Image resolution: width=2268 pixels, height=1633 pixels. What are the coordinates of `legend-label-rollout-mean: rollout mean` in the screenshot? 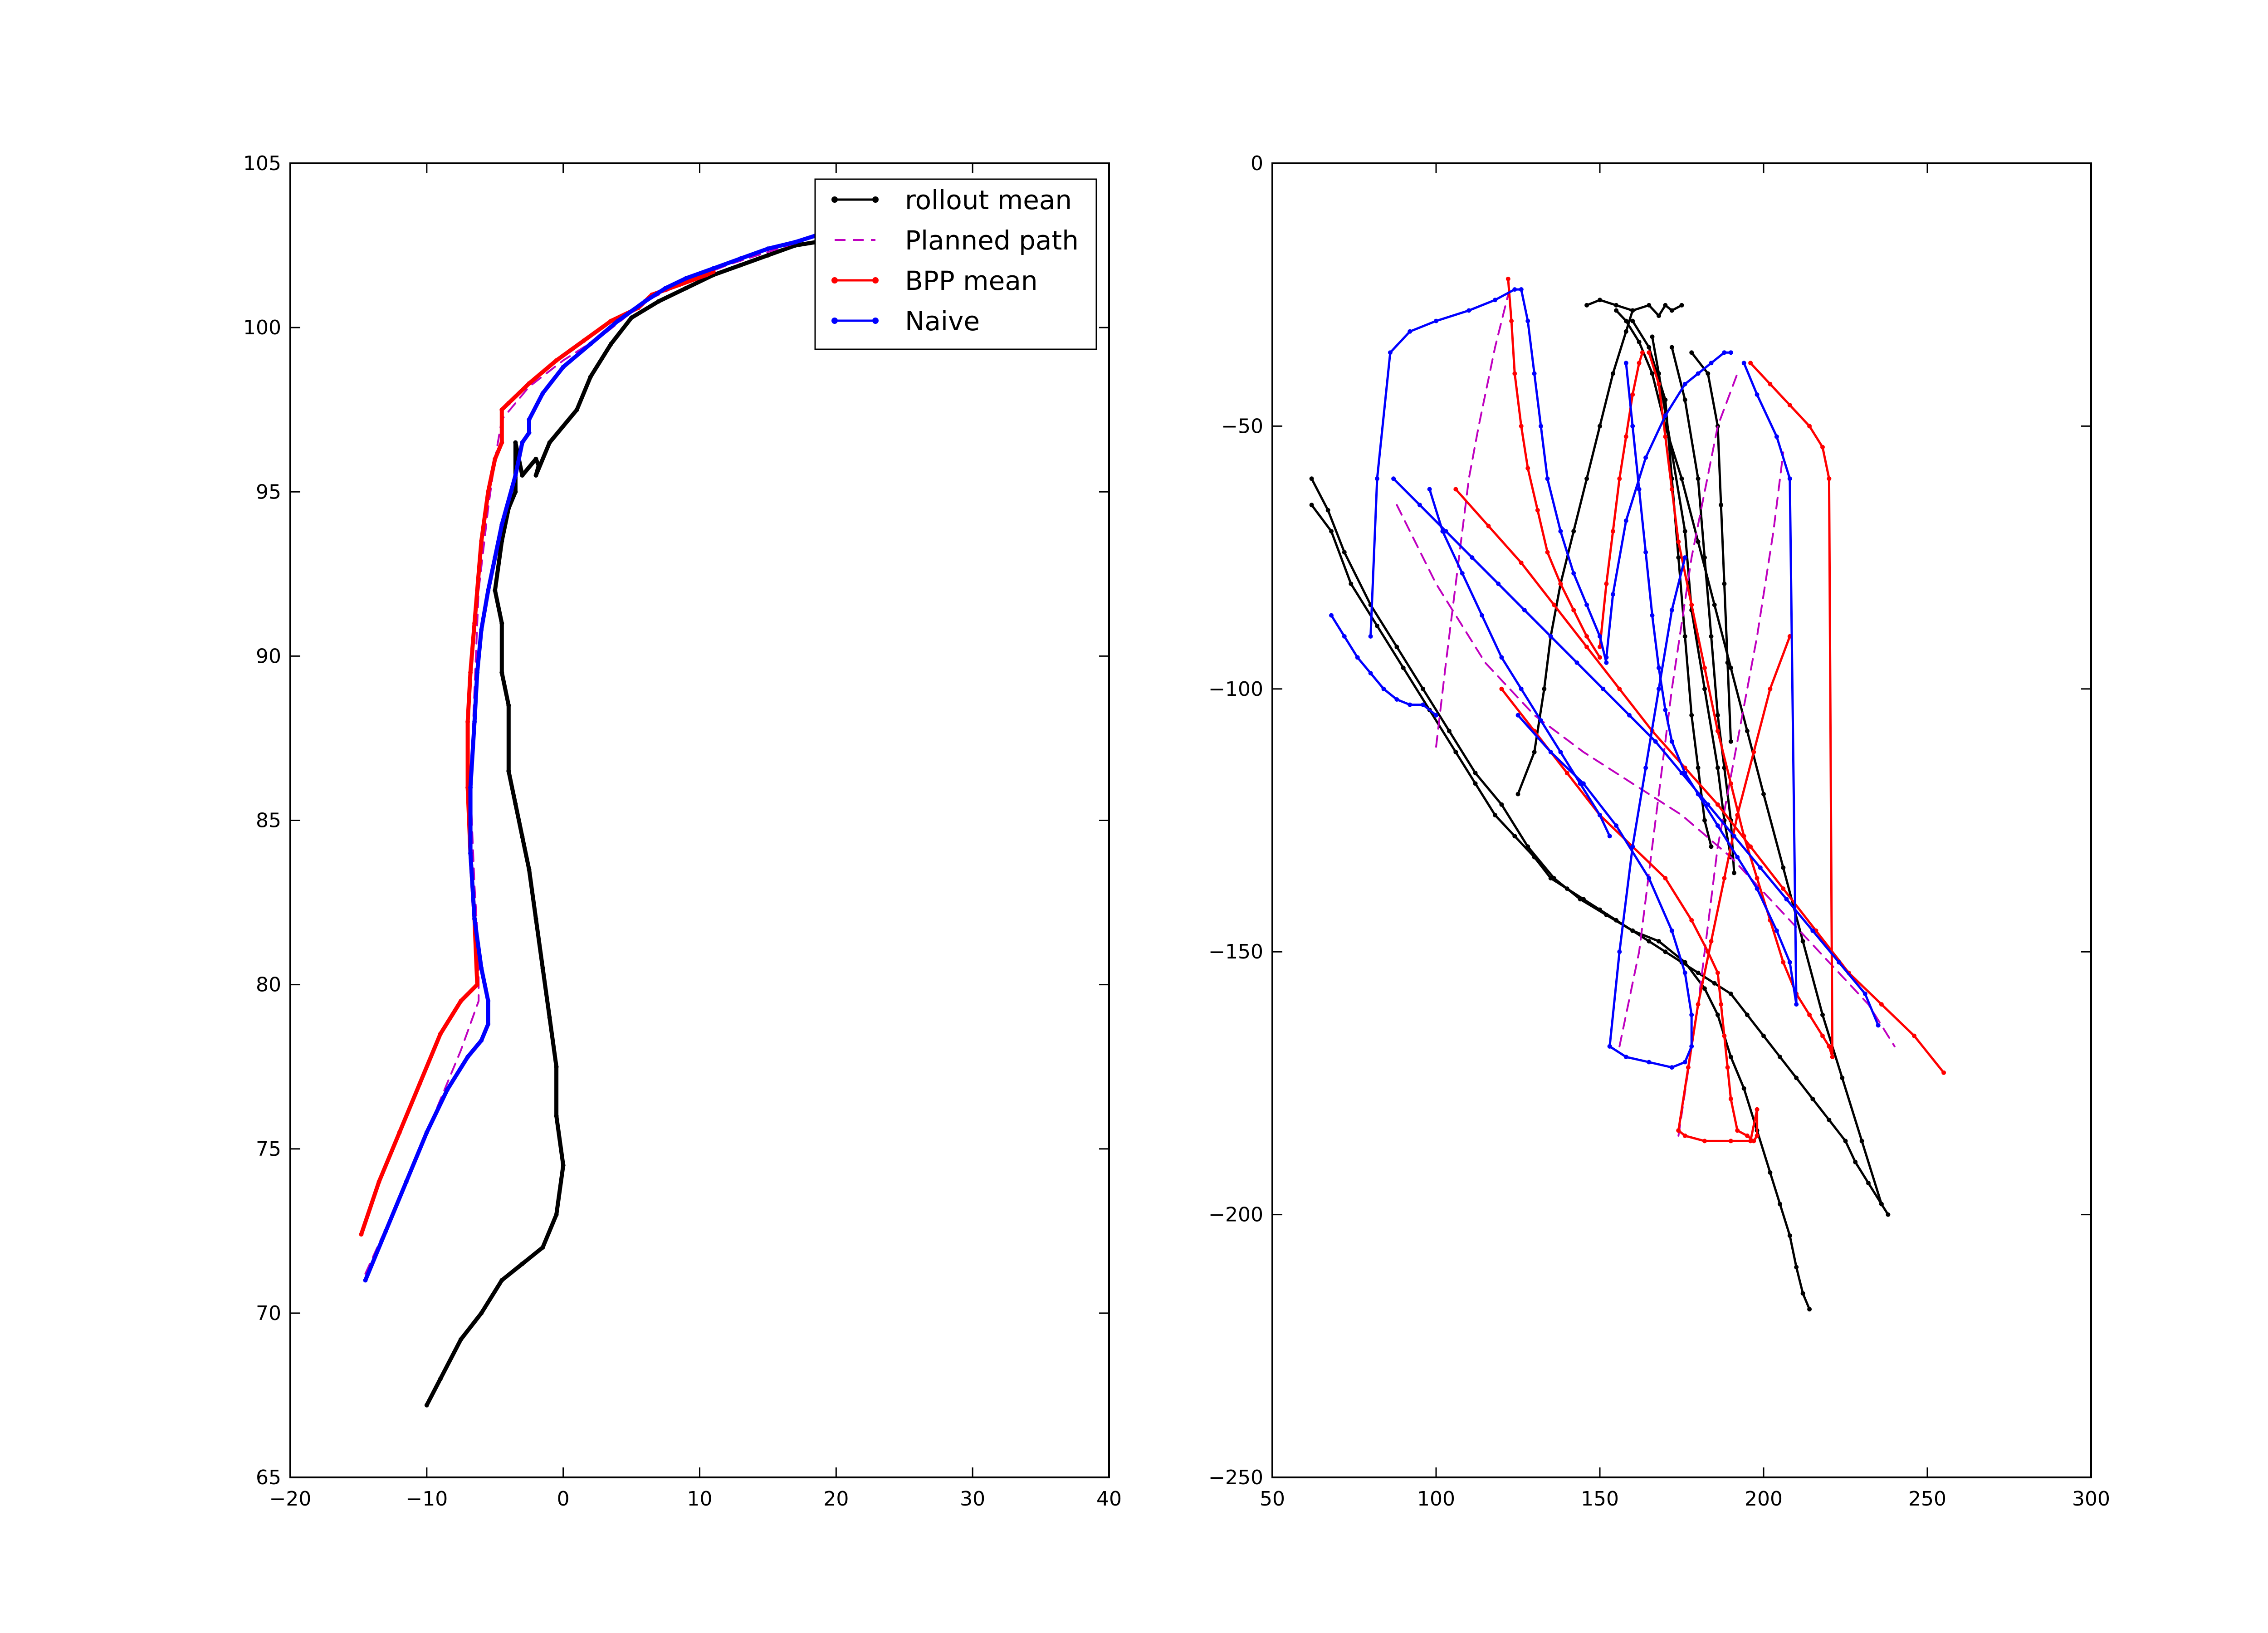 It's located at (989, 200).